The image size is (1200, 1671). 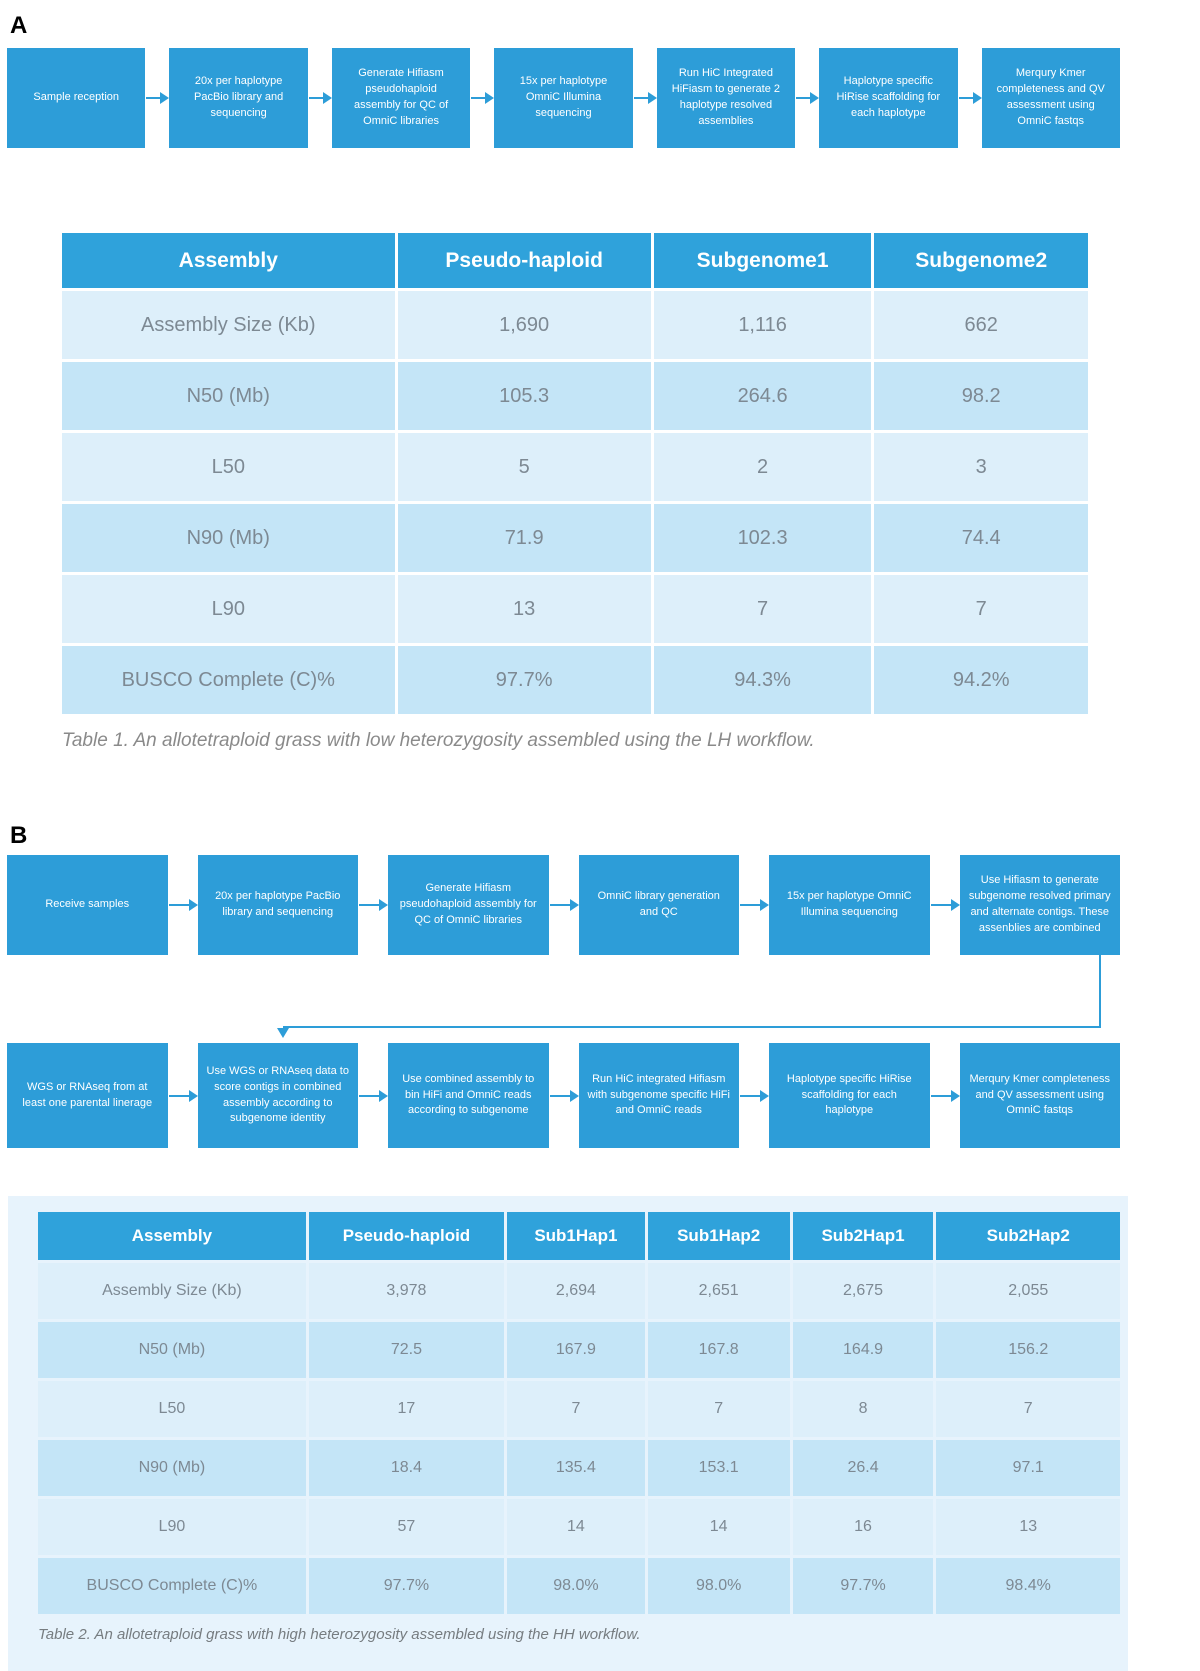 I want to click on table-cell: 164.9, so click(x=863, y=1350).